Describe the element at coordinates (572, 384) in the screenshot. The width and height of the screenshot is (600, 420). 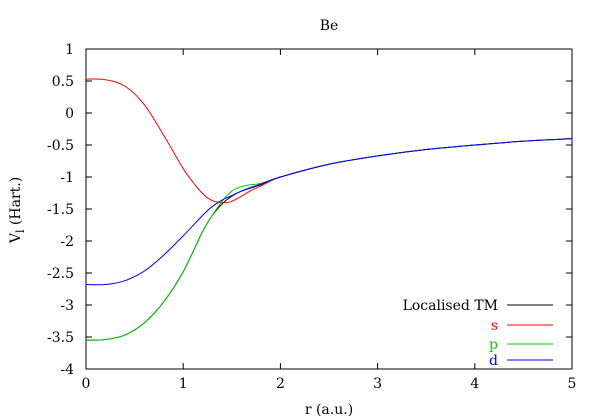
I see `x-tick-label: 5` at that location.